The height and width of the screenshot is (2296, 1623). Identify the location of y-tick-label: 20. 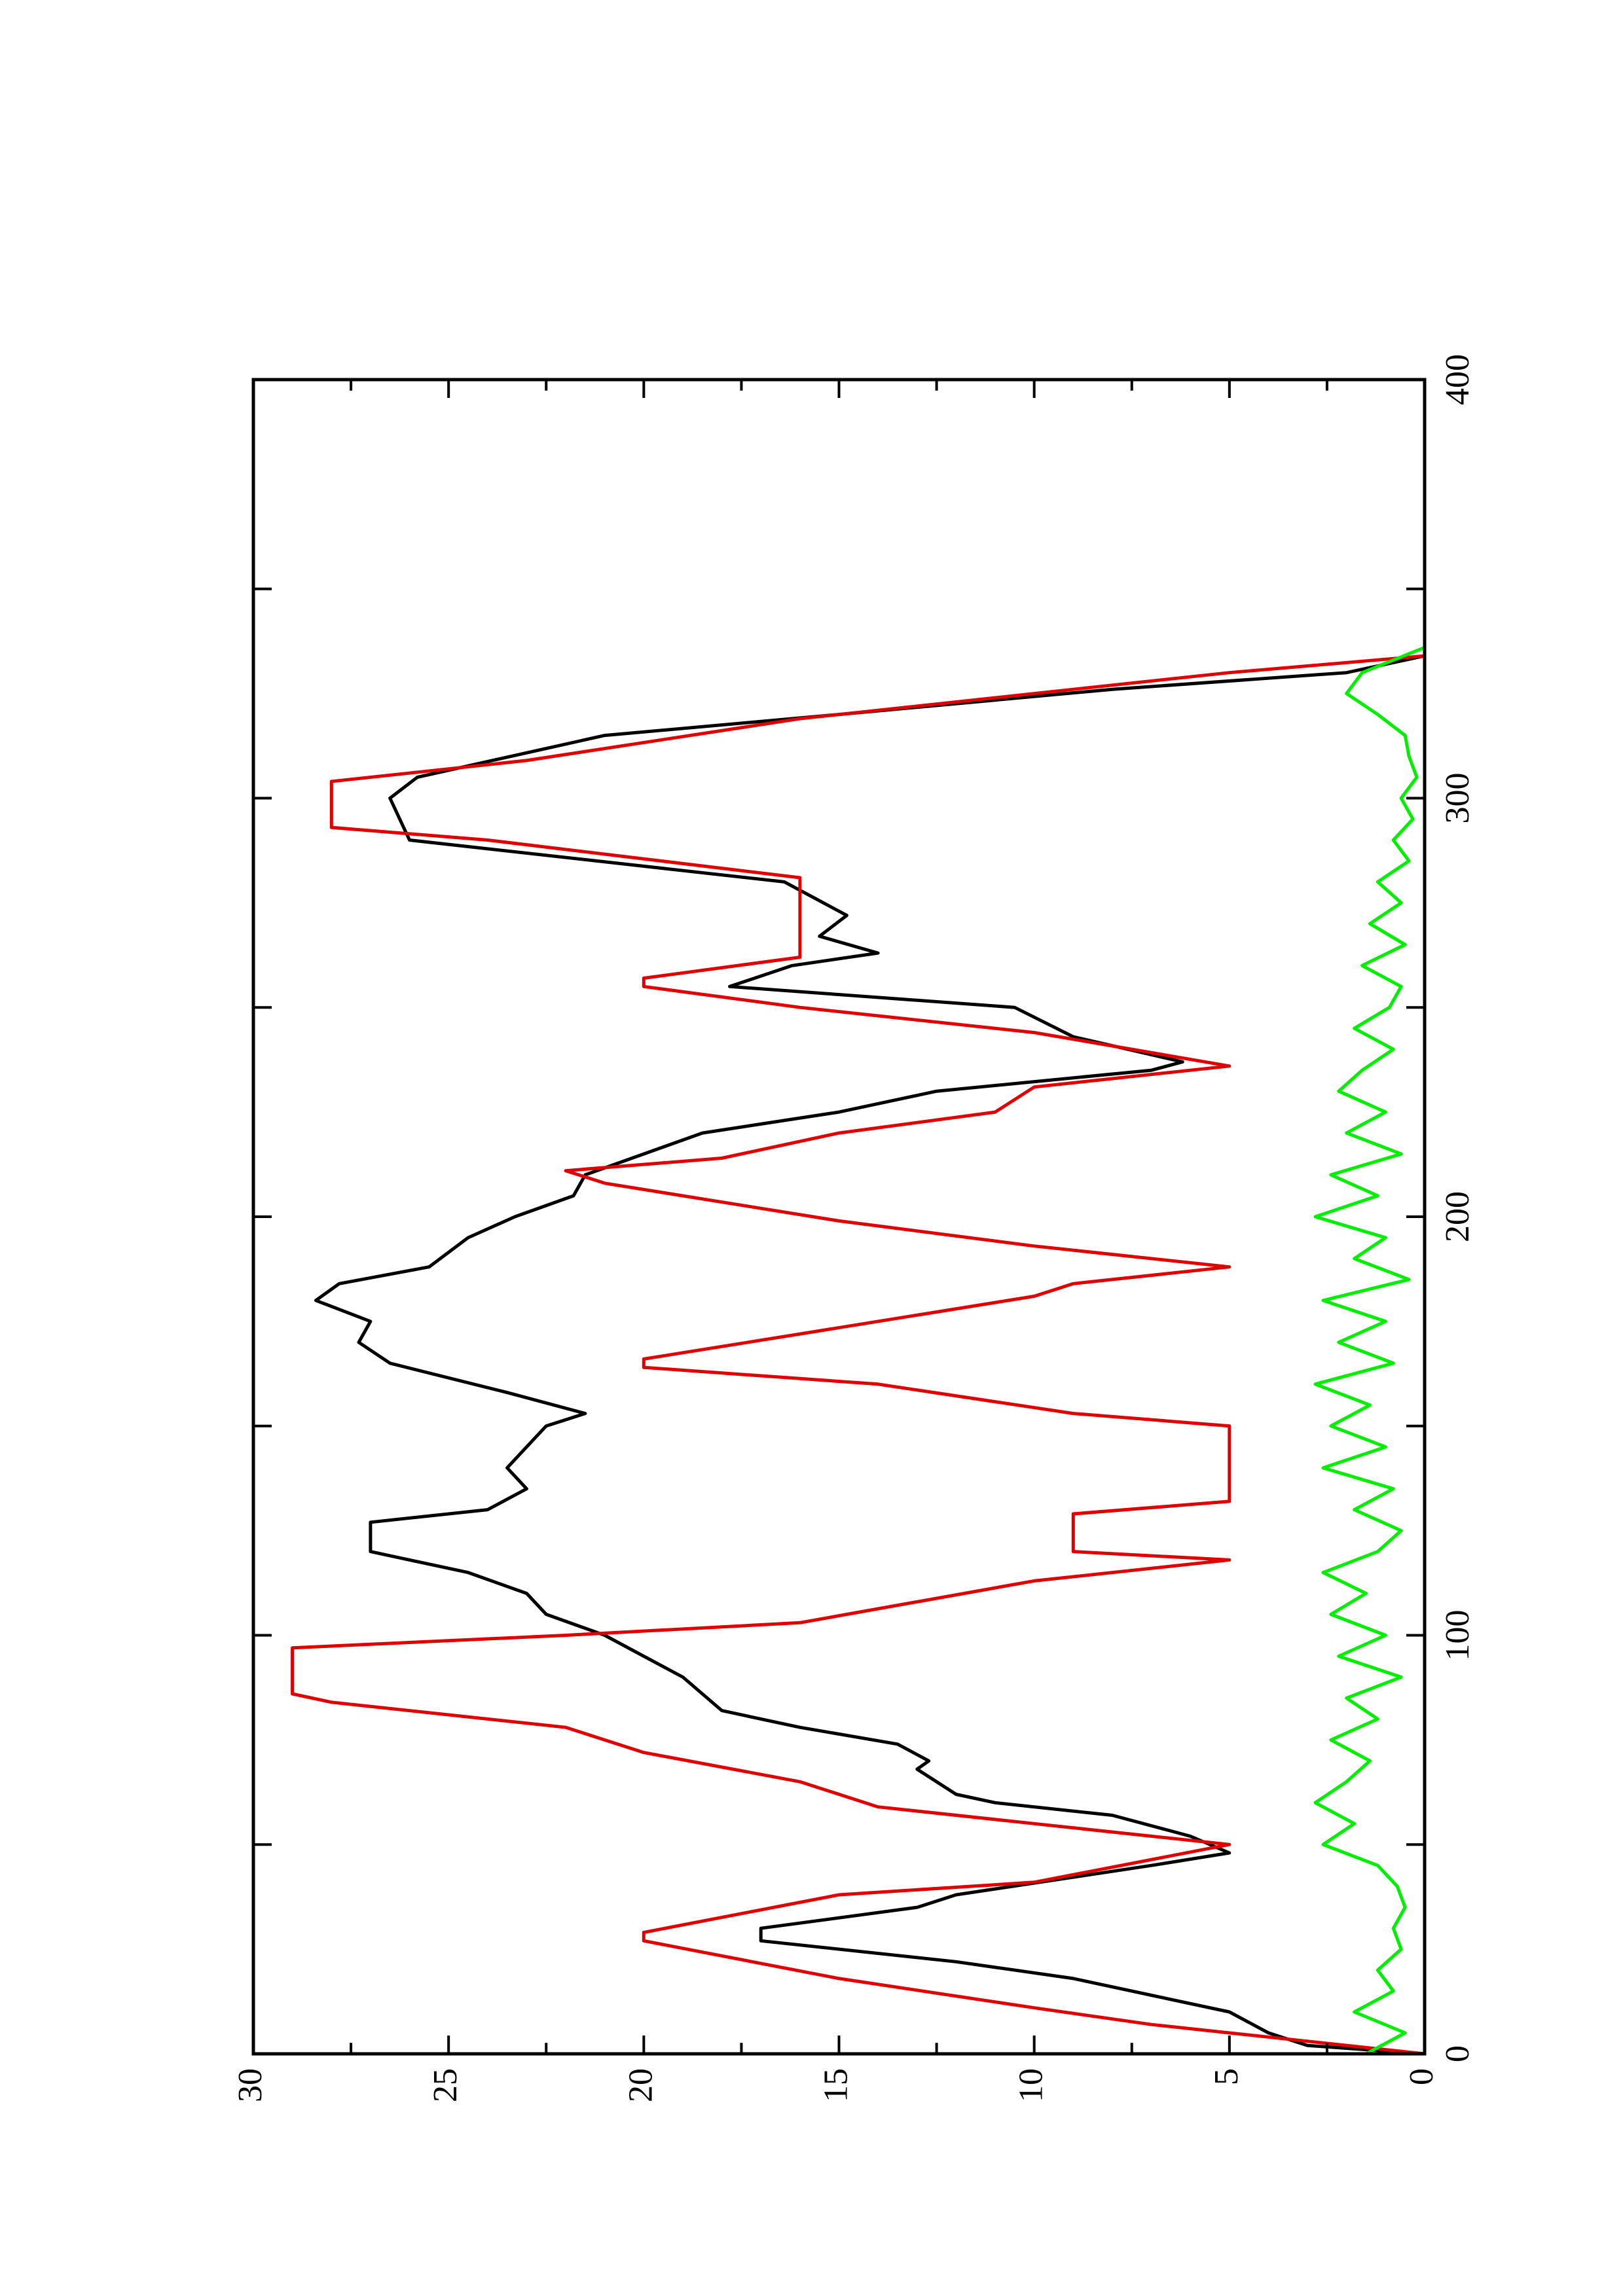
(640, 2085).